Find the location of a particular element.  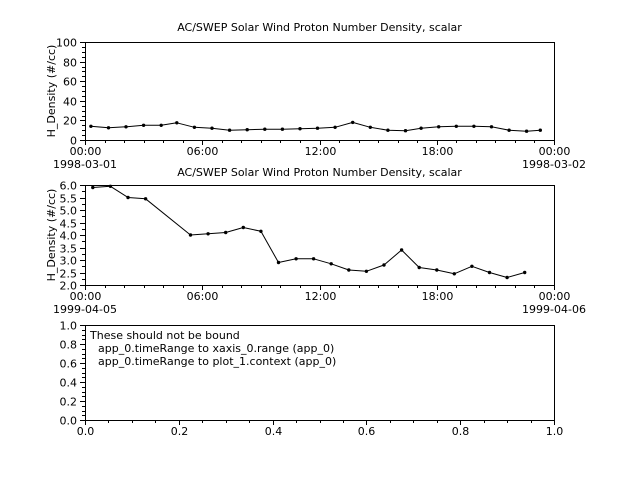

x-axis-end-date: 1999-04-06 is located at coordinates (554, 309).